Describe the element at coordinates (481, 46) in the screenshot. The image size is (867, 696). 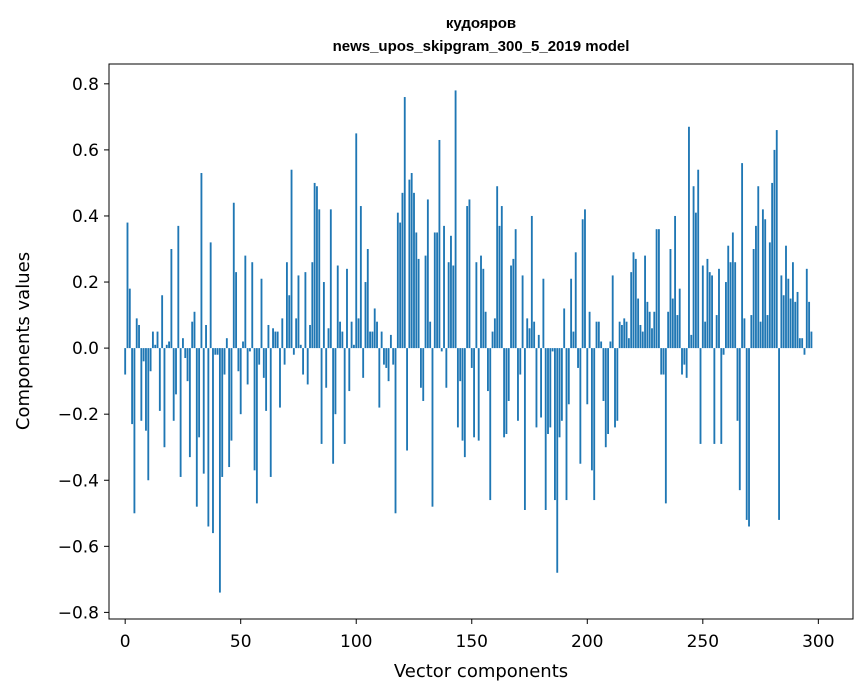
I see `chart-title-line-2: news_upos_skipgram_300_5_2019 model` at that location.